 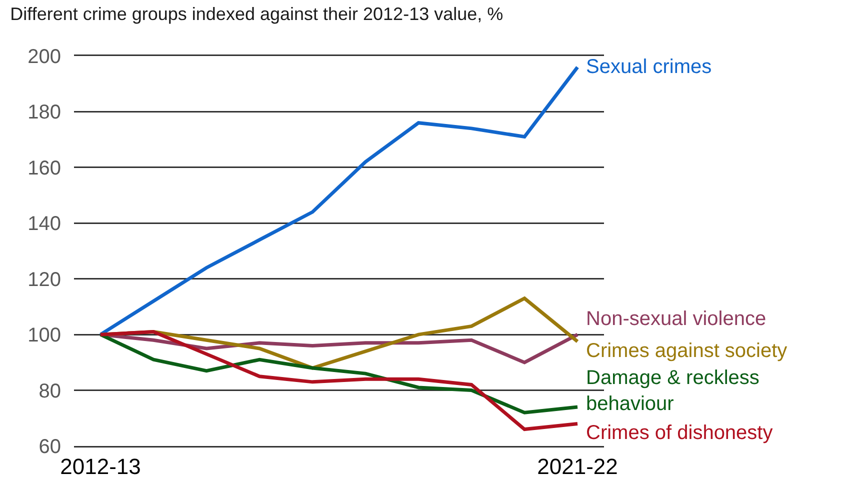 What do you see at coordinates (673, 391) in the screenshot?
I see `series-label: Damage & reckless behaviour` at bounding box center [673, 391].